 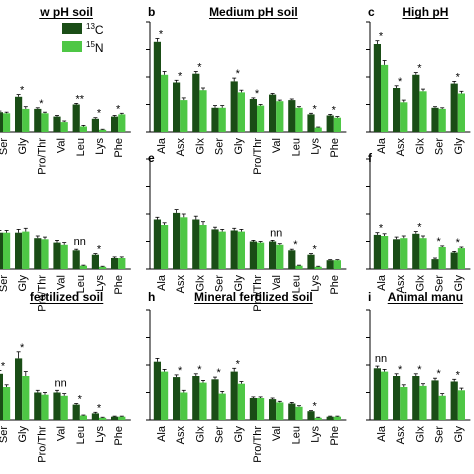 What do you see at coordinates (418, 367) in the screenshot?
I see `panel-9: Animal manu i nn Ala * Asx * Glx * Ser * Gly` at bounding box center [418, 367].